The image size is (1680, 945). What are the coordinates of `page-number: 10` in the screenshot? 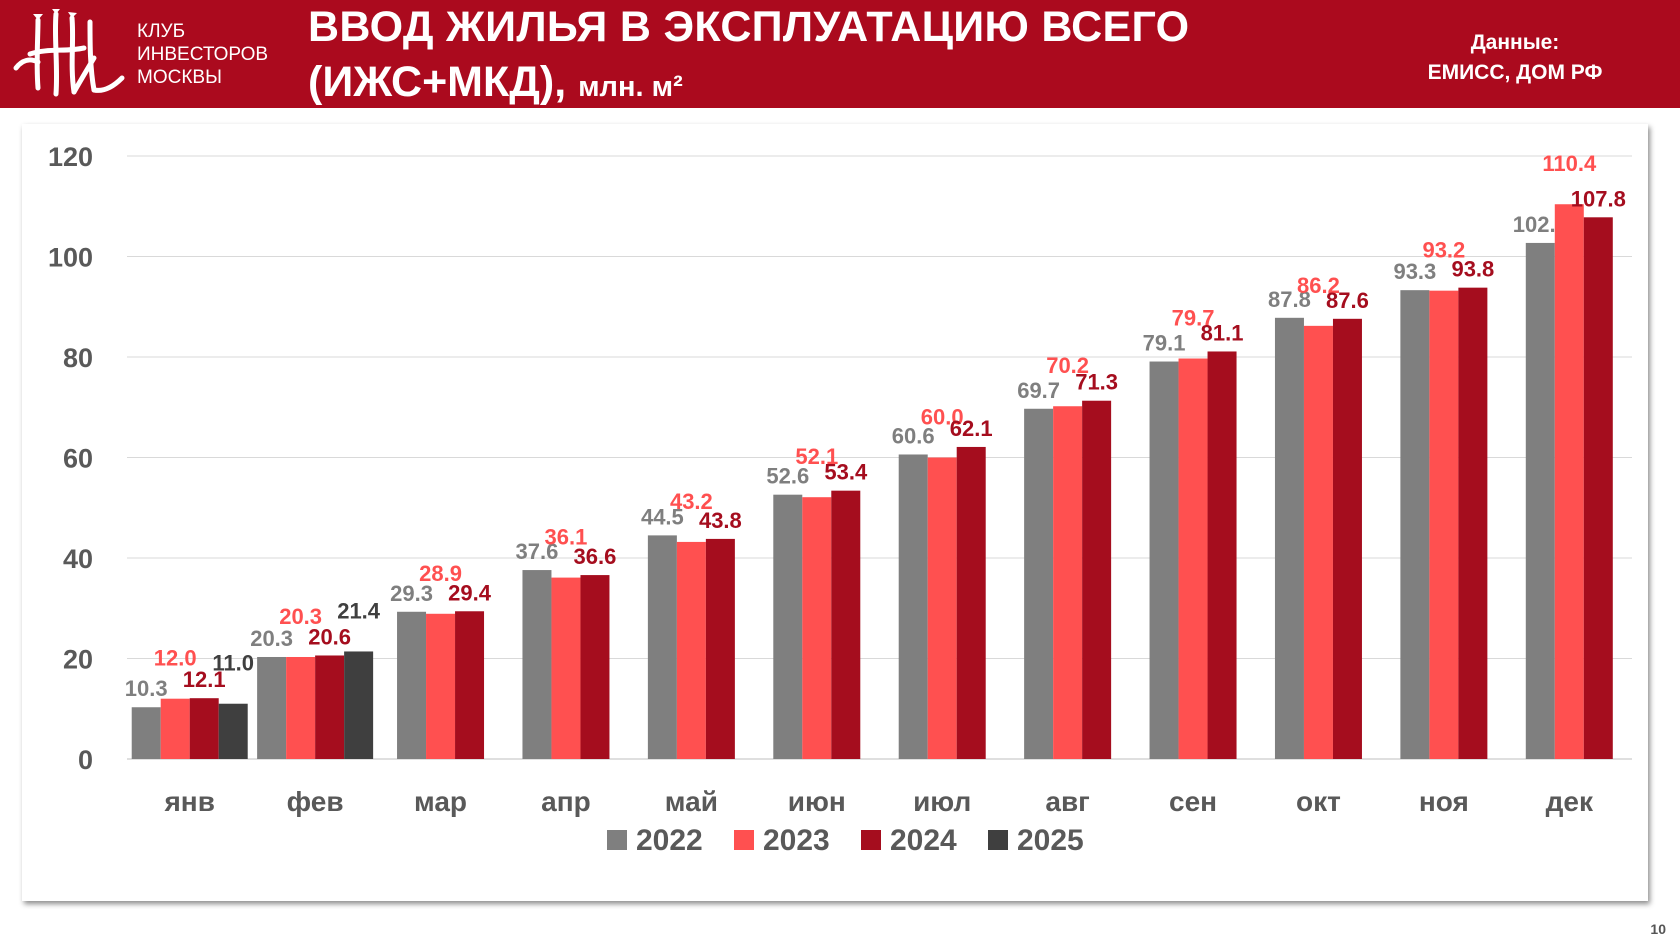 It's located at (1658, 929).